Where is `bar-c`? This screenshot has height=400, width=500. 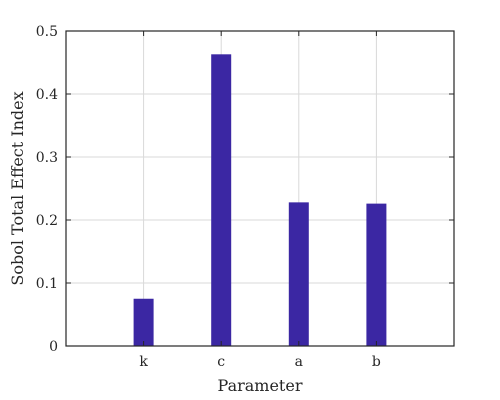 bar-c is located at coordinates (221, 200).